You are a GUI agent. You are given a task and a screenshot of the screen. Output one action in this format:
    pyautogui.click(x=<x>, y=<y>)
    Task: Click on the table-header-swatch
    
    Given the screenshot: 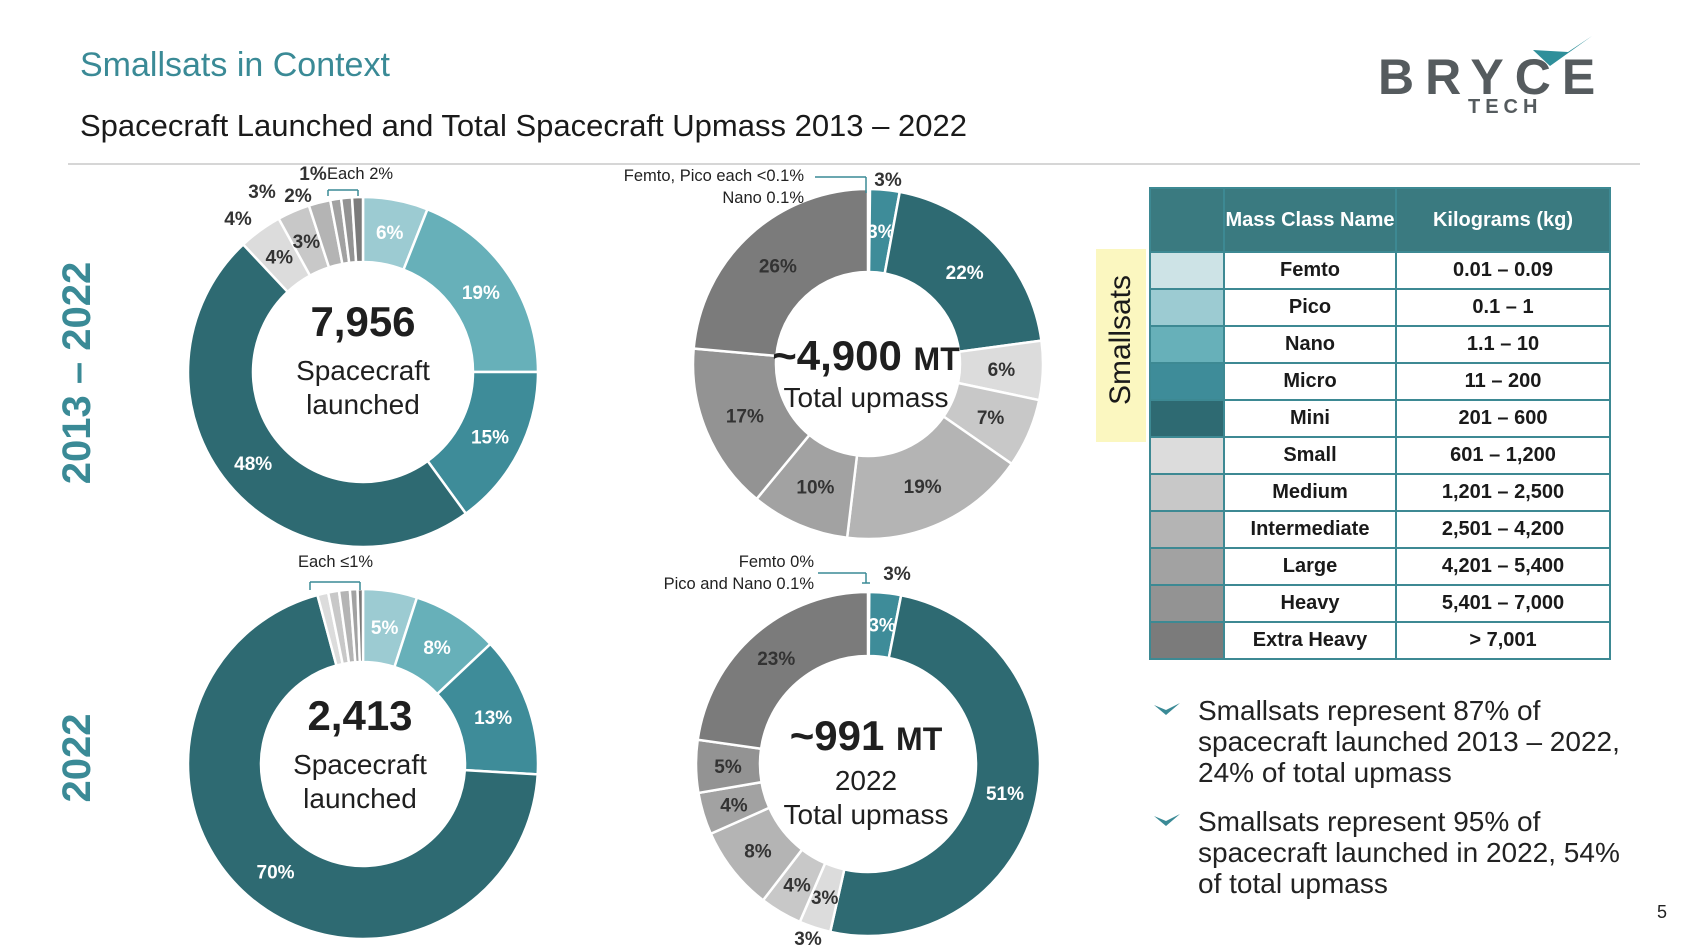 What is the action you would take?
    pyautogui.click(x=1187, y=220)
    